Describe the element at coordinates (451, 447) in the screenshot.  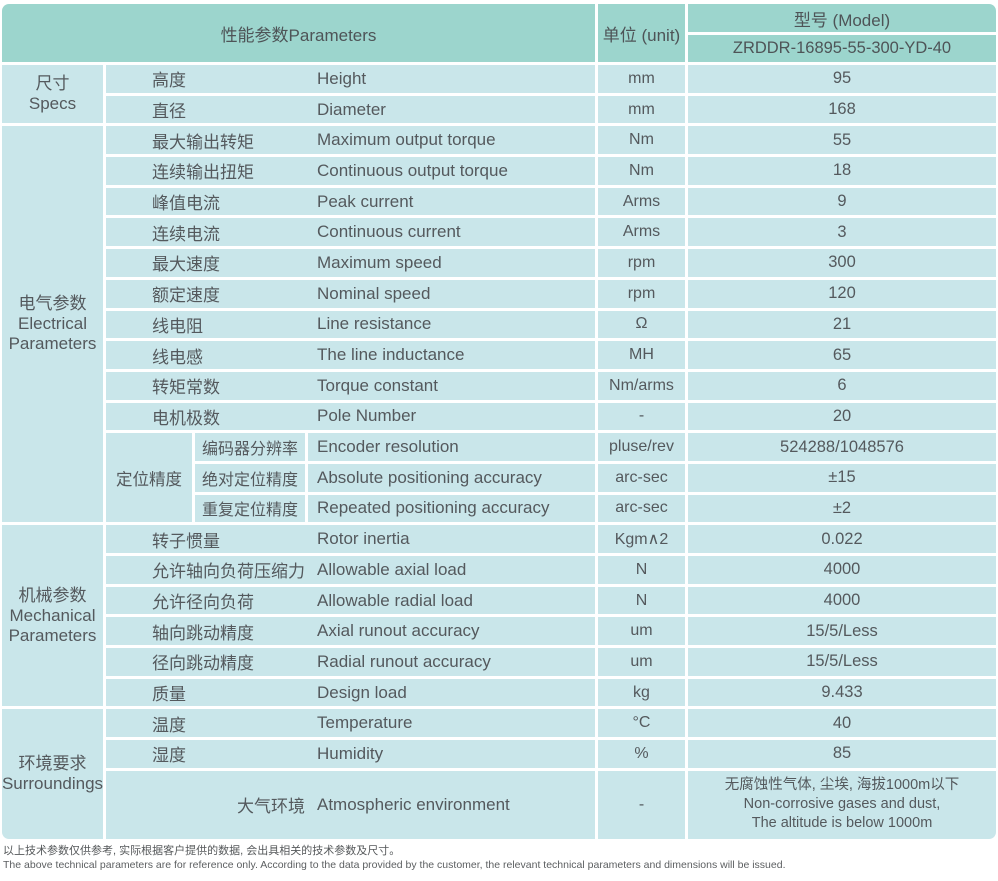
I see `sub-param-en-cell: Encoder resolution` at that location.